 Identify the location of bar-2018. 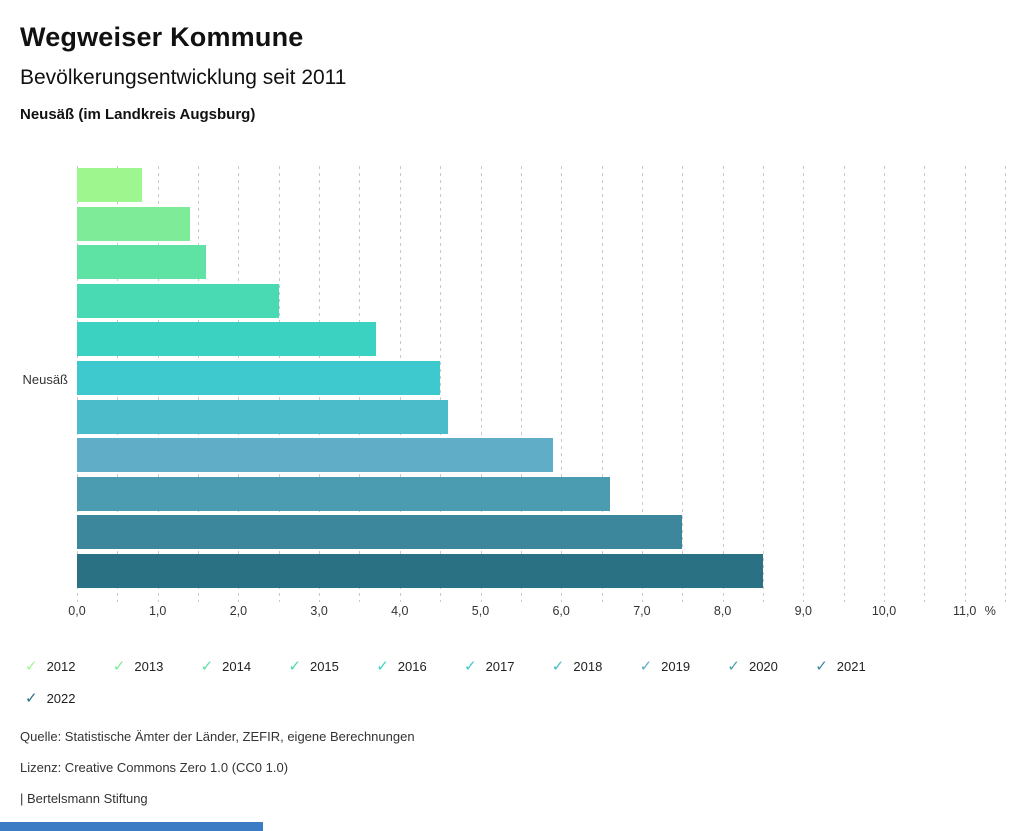
(263, 416).